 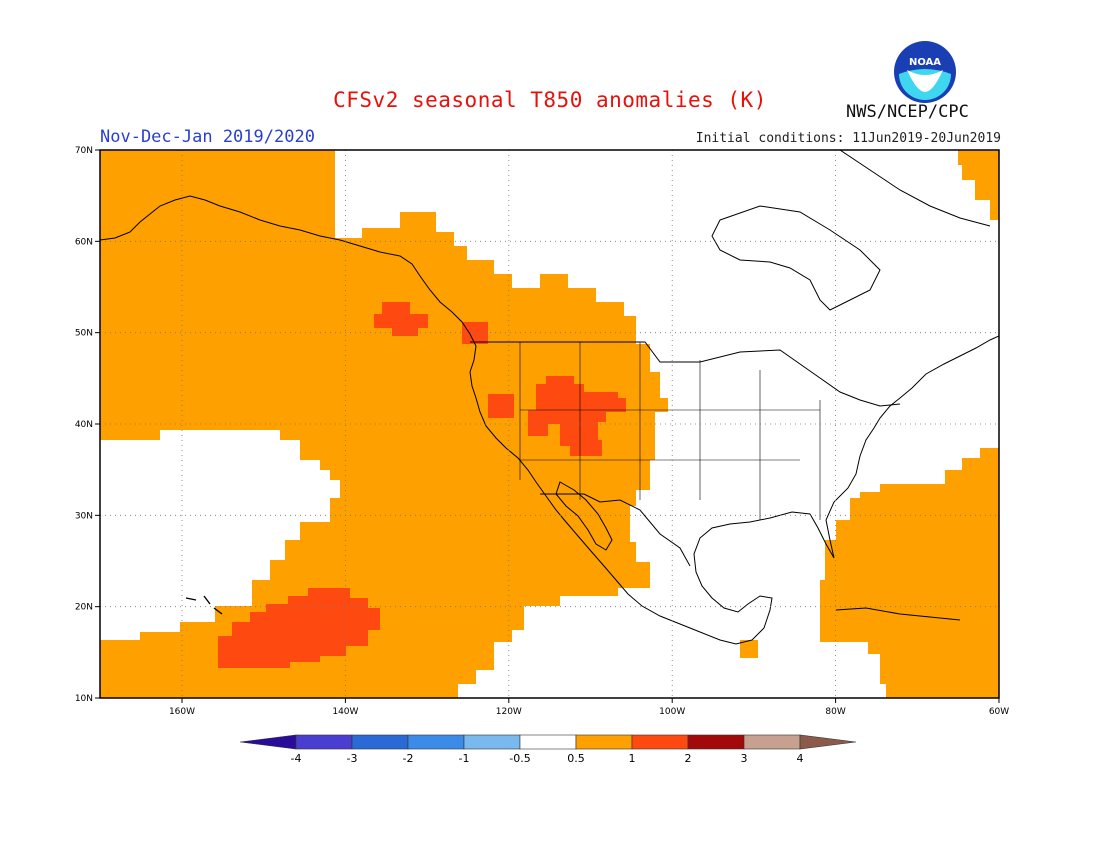 What do you see at coordinates (182, 712) in the screenshot?
I see `lon-tick-label: 160W` at bounding box center [182, 712].